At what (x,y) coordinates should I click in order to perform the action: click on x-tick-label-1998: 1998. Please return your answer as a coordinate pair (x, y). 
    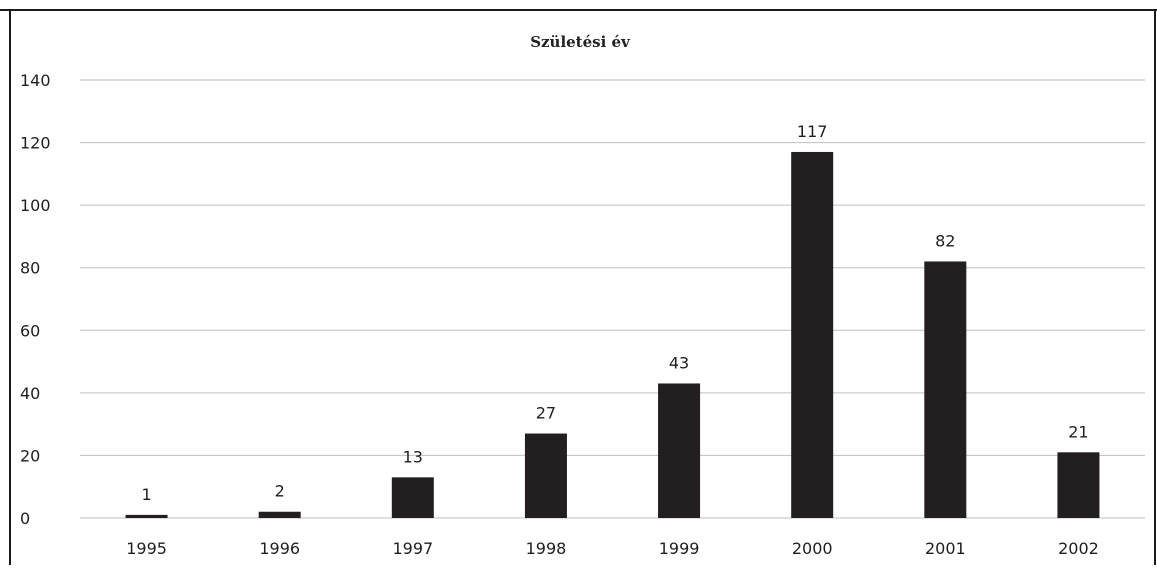
    Looking at the image, I should click on (546, 548).